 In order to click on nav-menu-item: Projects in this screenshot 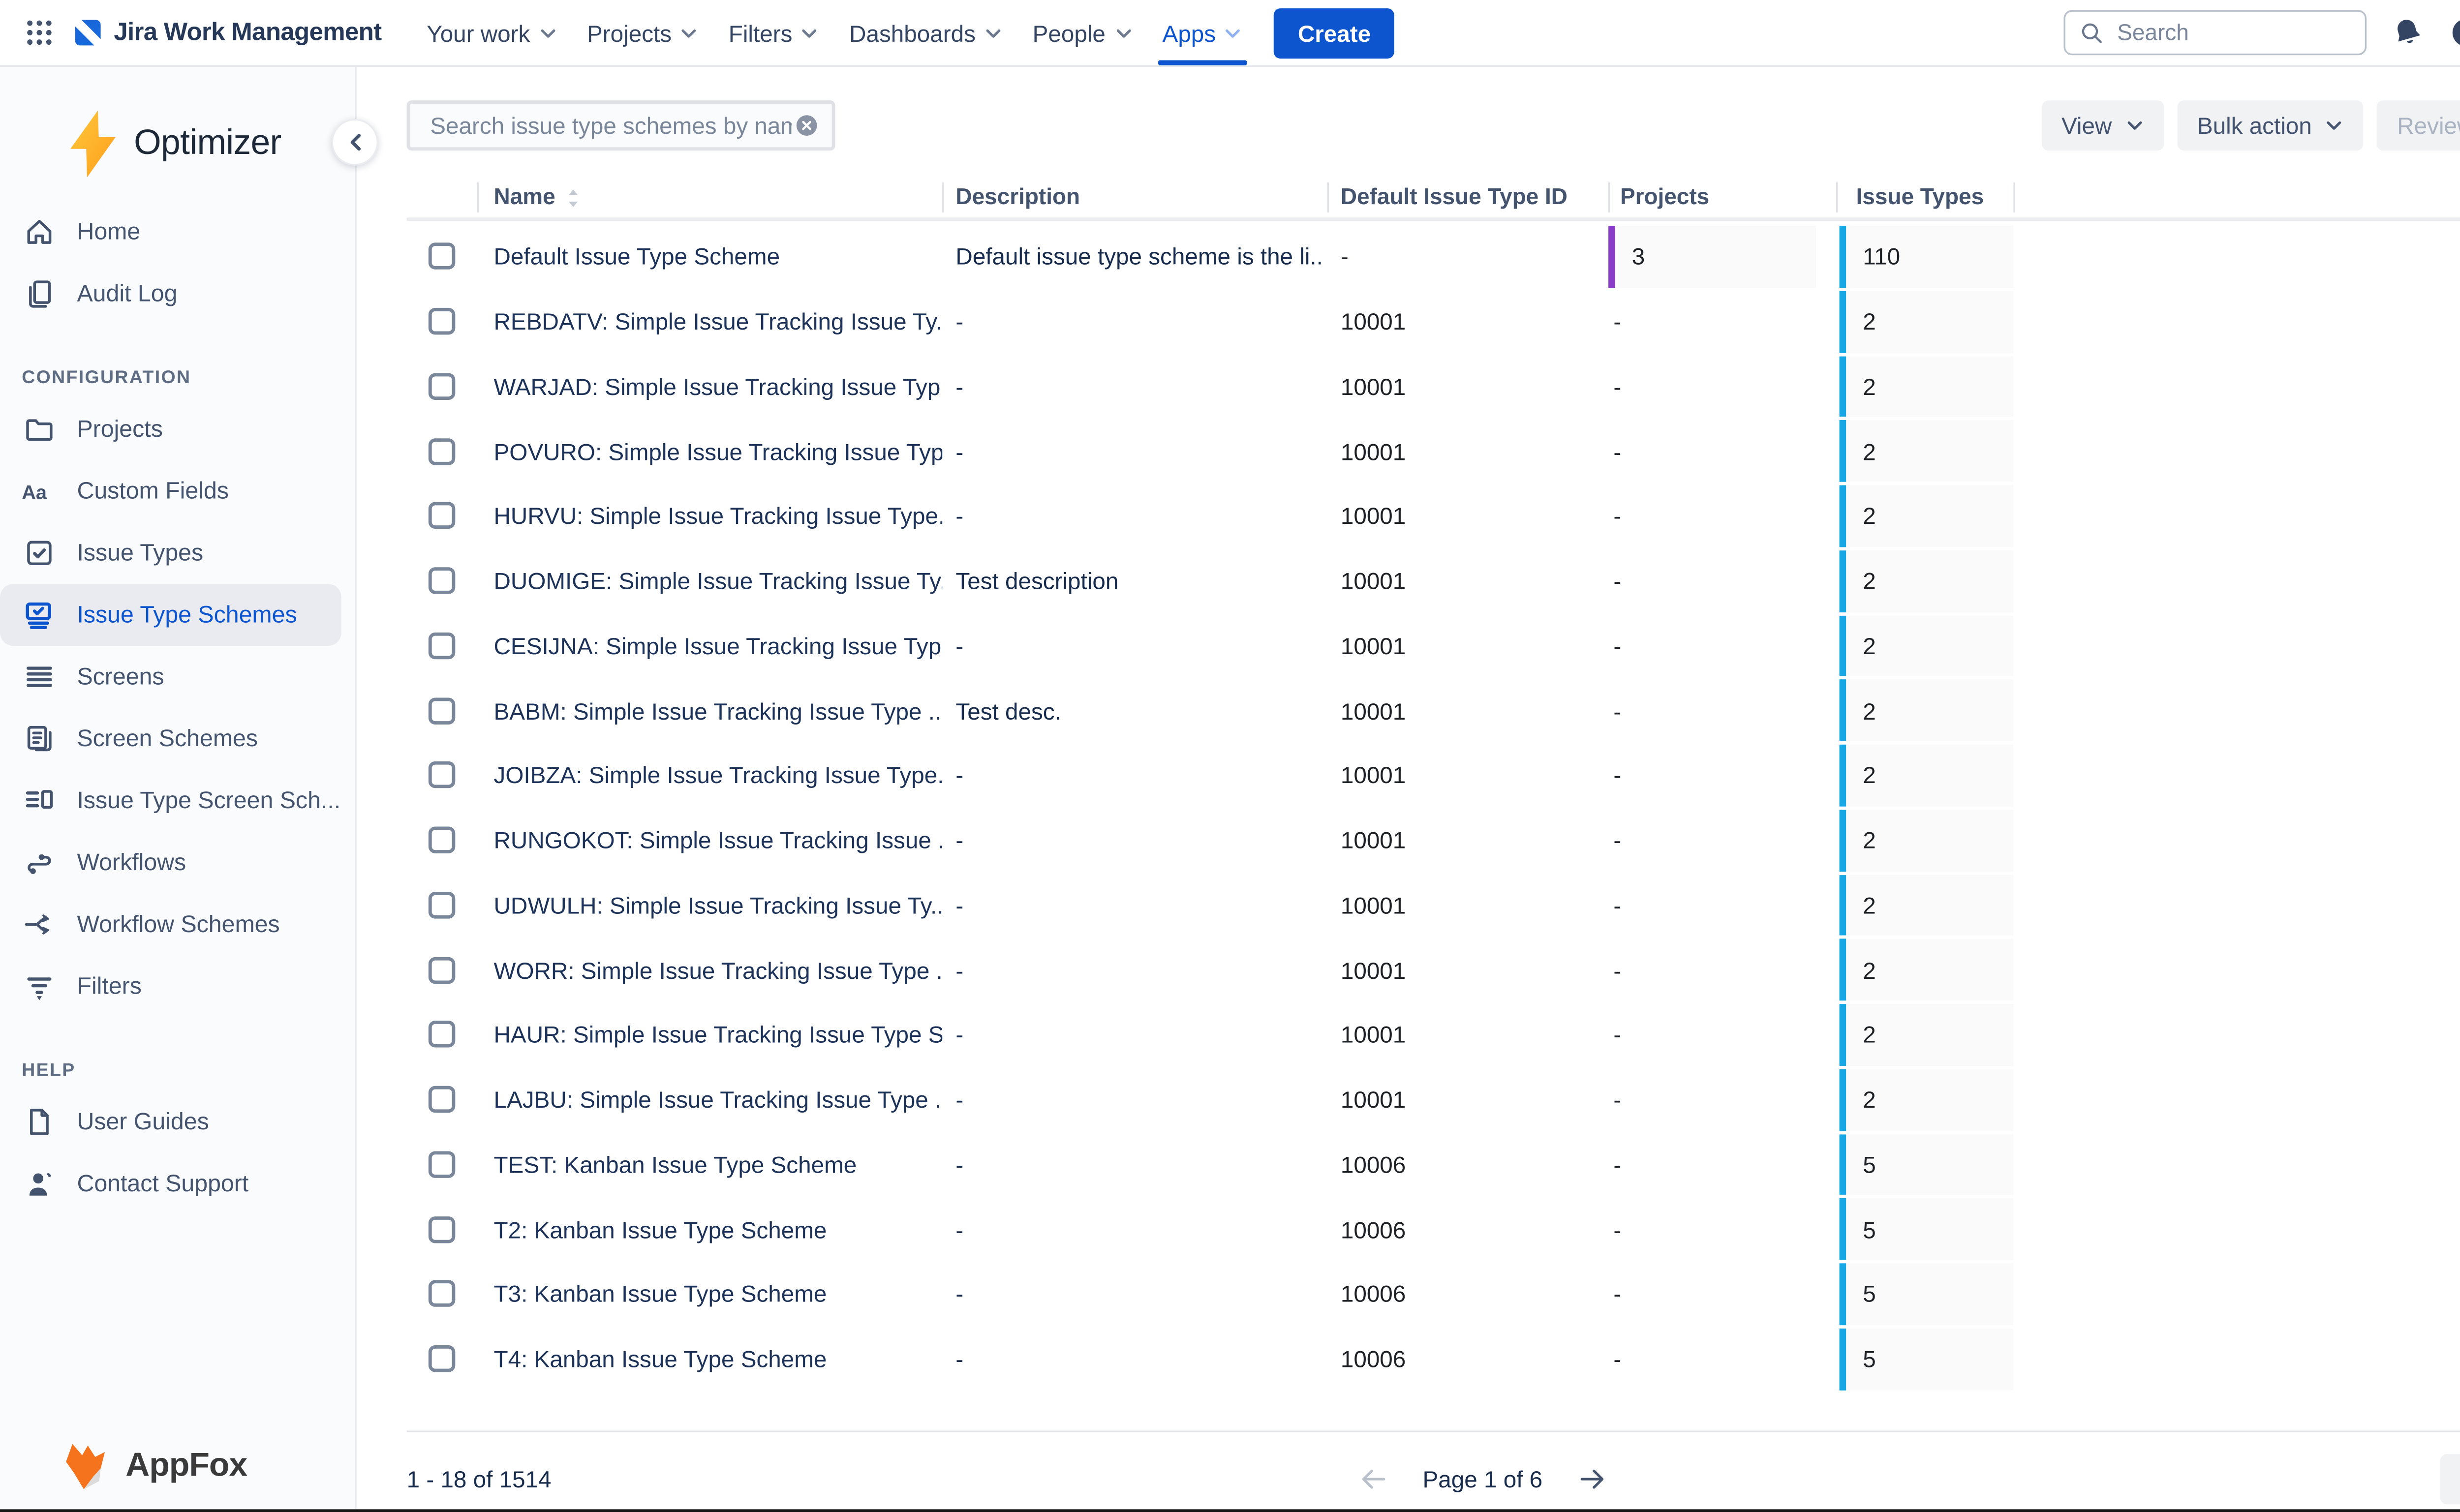, I will do `click(642, 33)`.